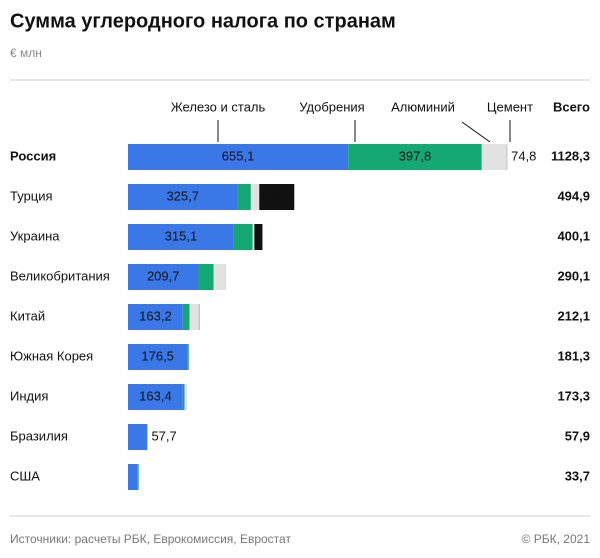 The height and width of the screenshot is (558, 600). Describe the element at coordinates (31, 195) in the screenshot. I see `category-label: Турция` at that location.